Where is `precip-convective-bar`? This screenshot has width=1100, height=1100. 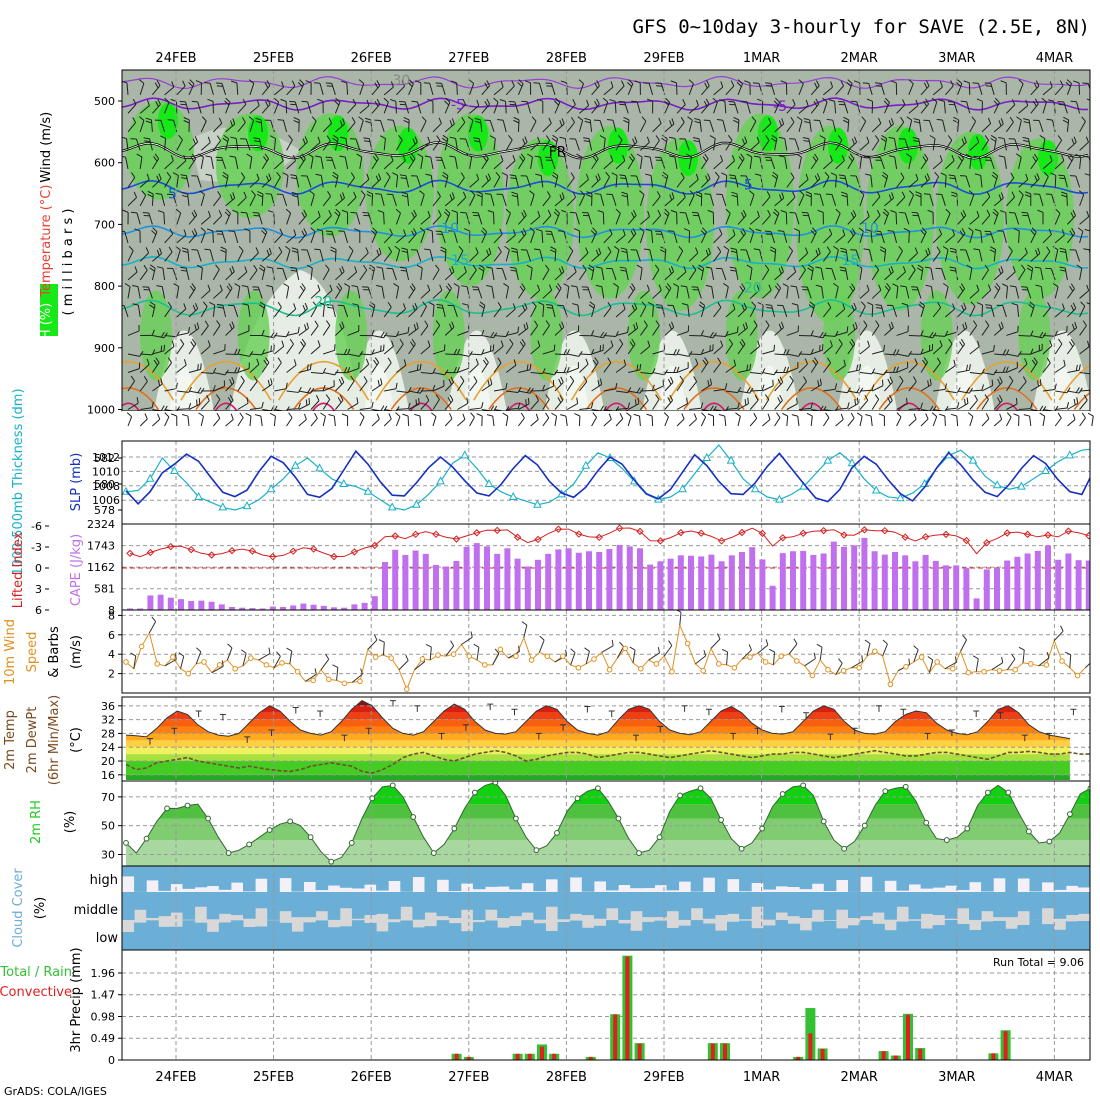 precip-convective-bar is located at coordinates (627, 1008).